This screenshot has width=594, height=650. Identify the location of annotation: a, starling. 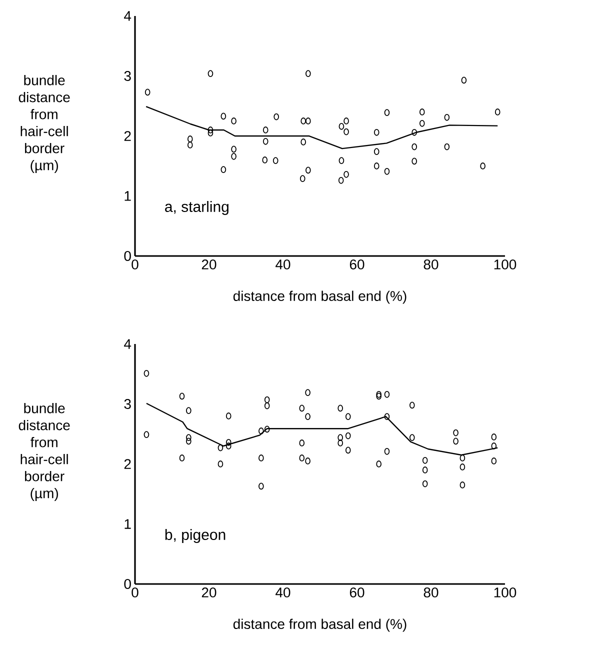
(196, 208).